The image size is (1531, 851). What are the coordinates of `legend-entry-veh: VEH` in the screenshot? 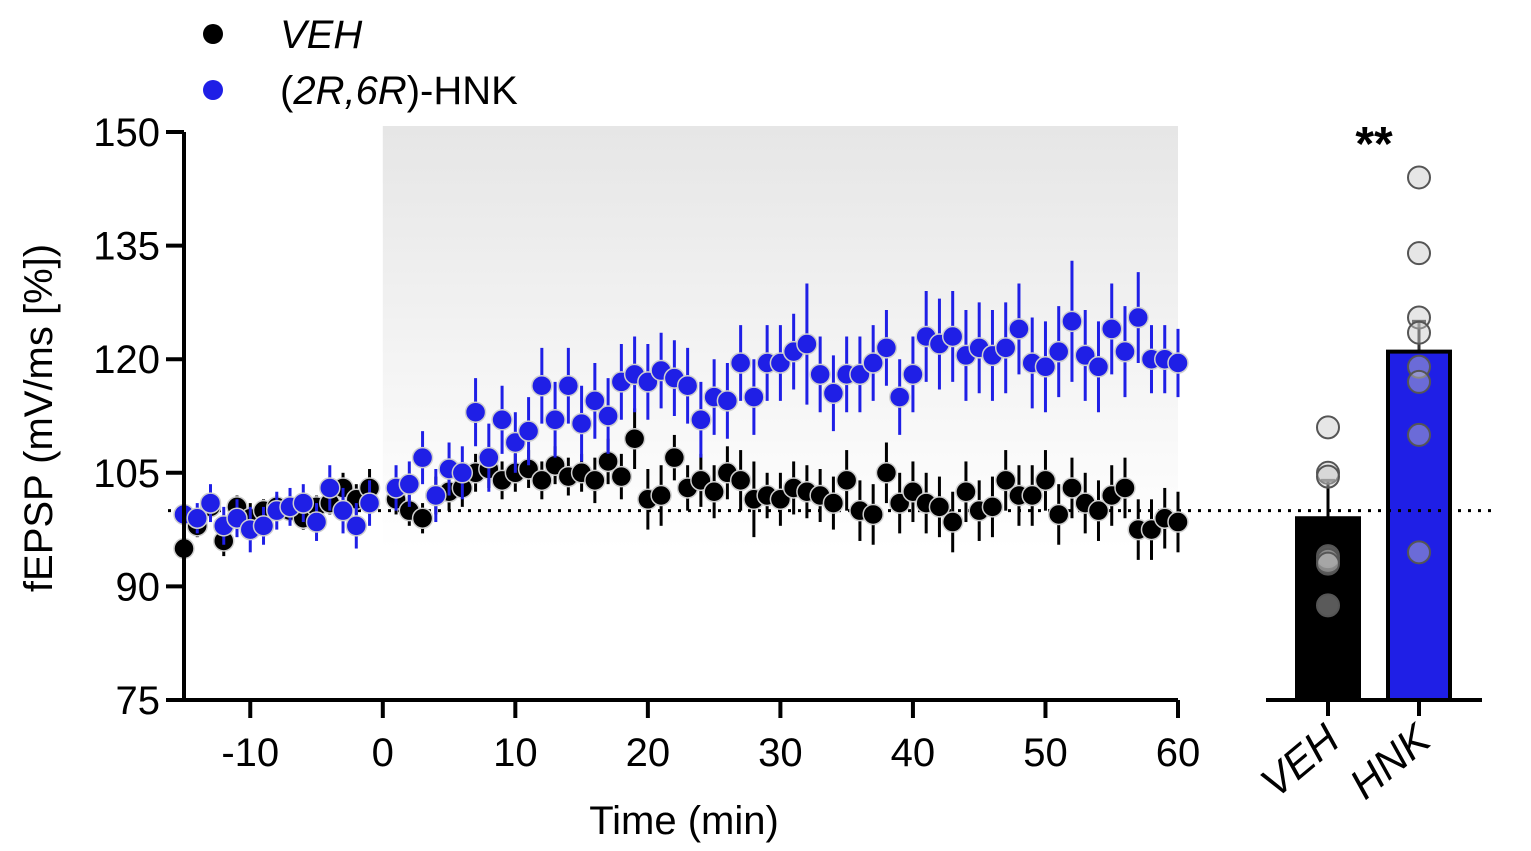 It's located at (282, 35).